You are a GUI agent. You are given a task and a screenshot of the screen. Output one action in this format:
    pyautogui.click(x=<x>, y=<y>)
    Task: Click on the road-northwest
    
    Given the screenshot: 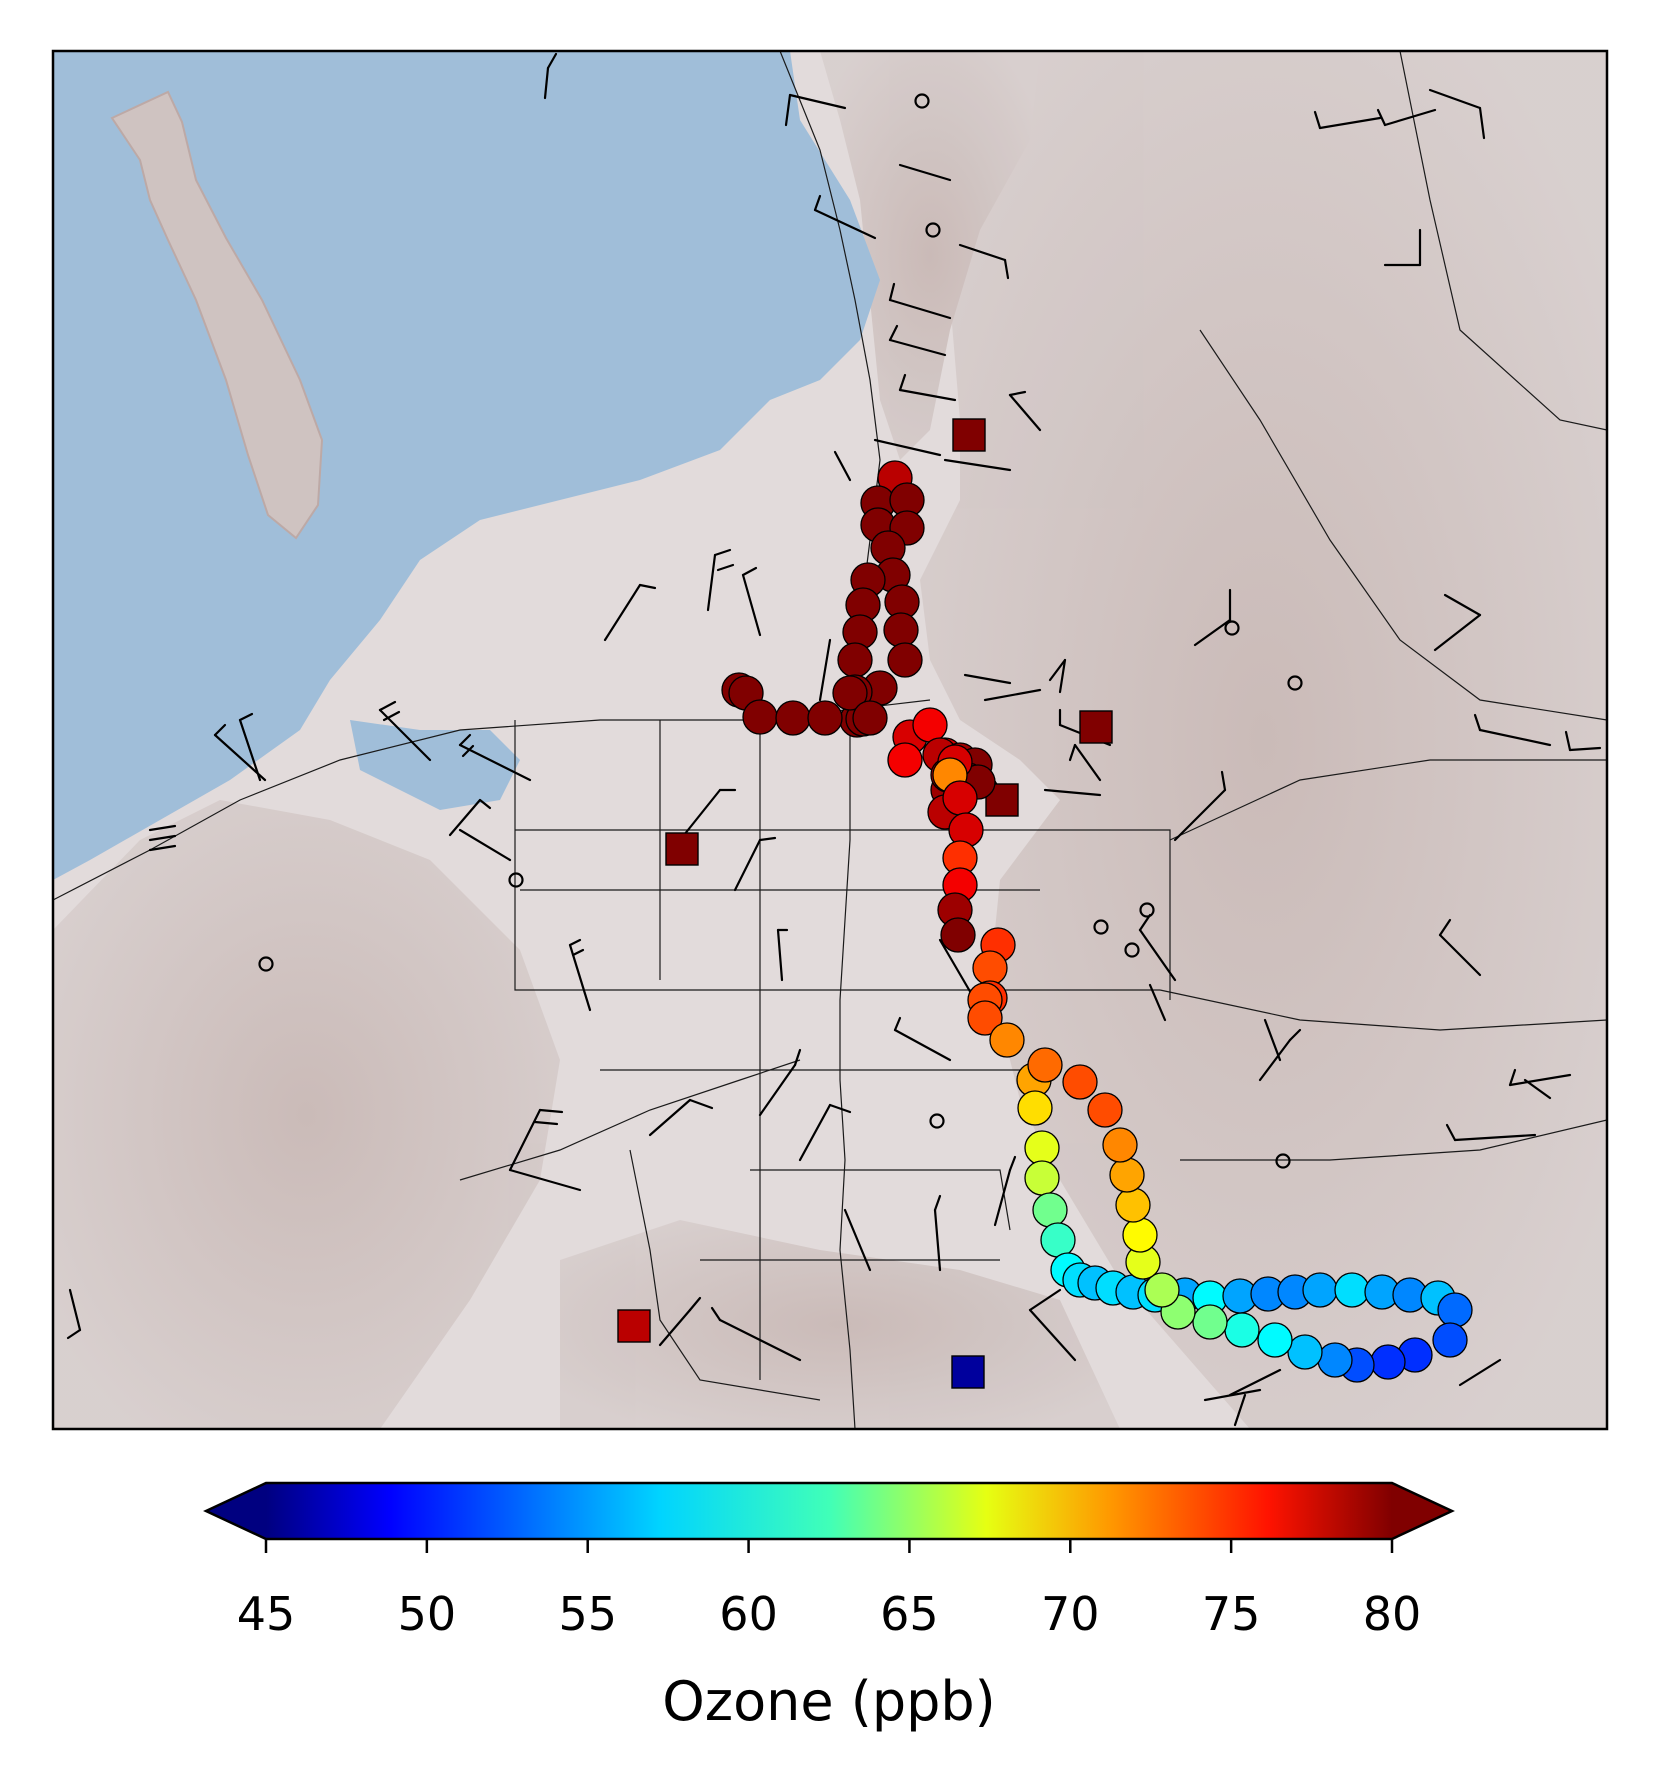 What is the action you would take?
    pyautogui.click(x=492, y=800)
    